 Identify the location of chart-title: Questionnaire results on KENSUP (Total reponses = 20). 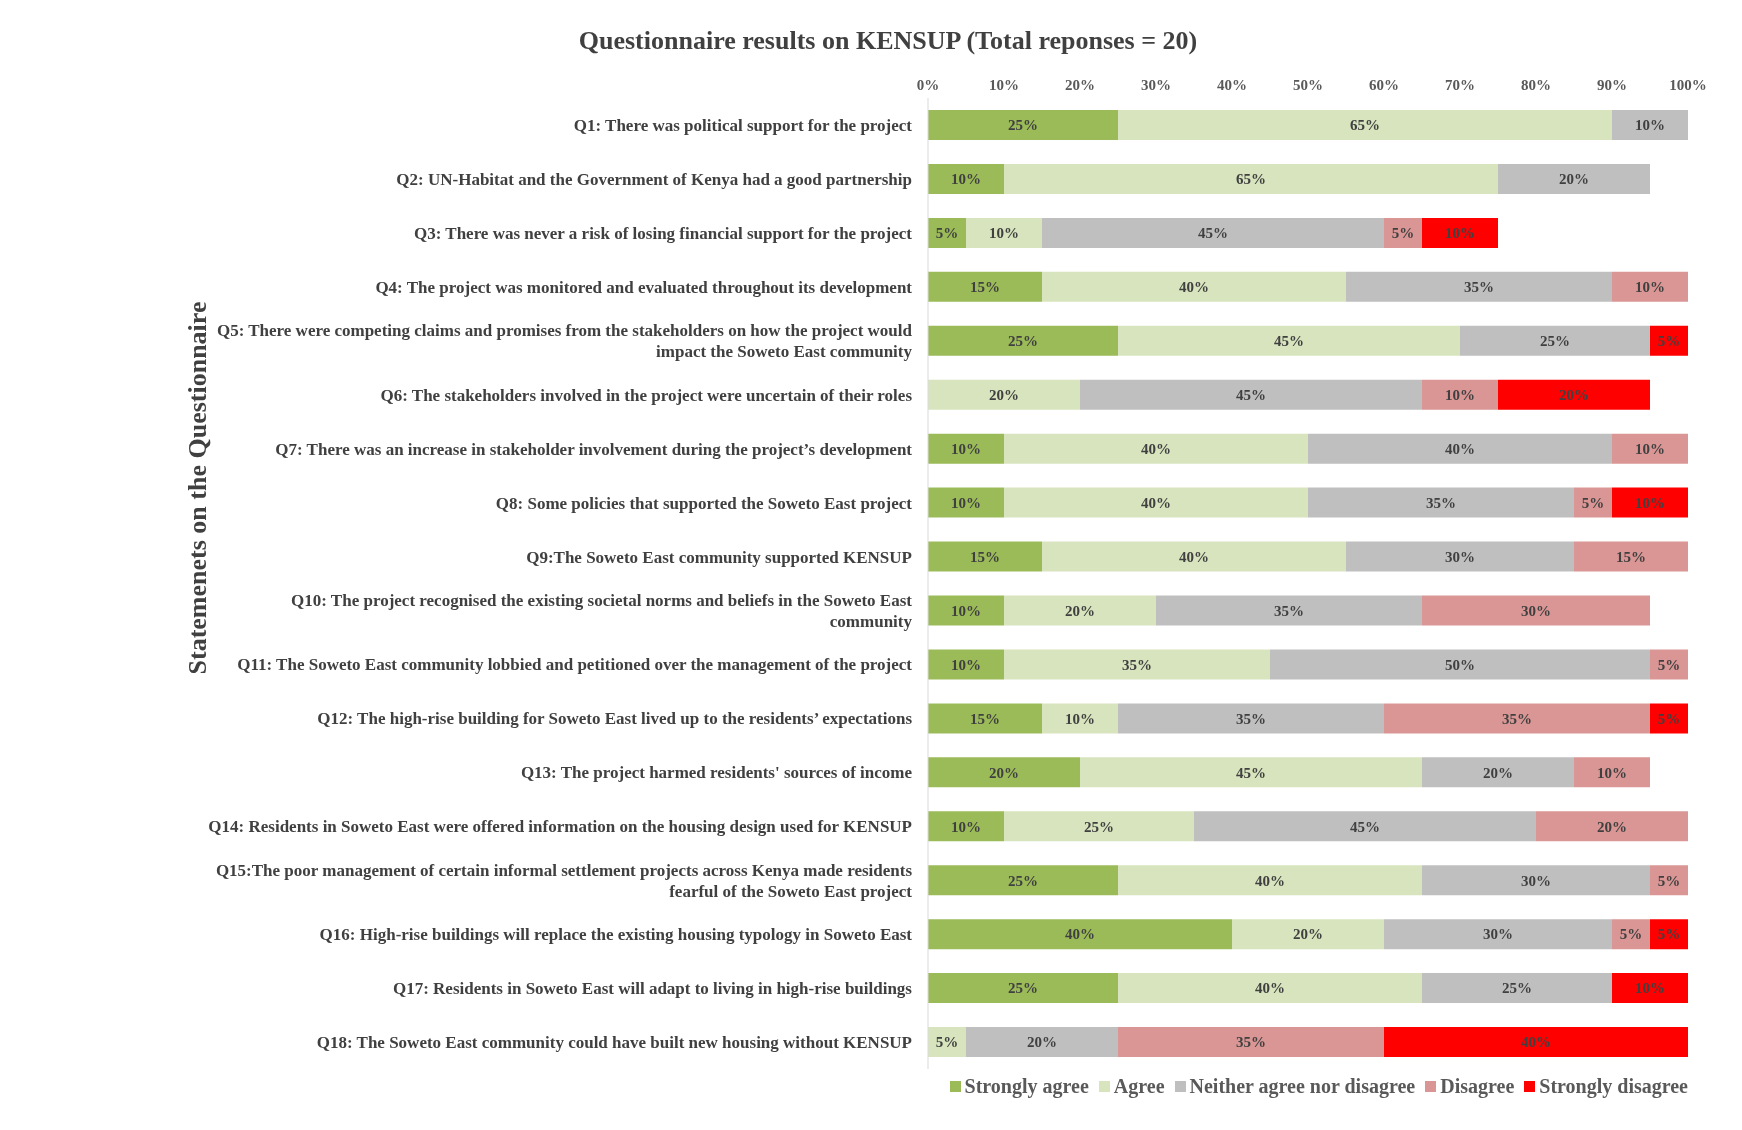
(888, 41).